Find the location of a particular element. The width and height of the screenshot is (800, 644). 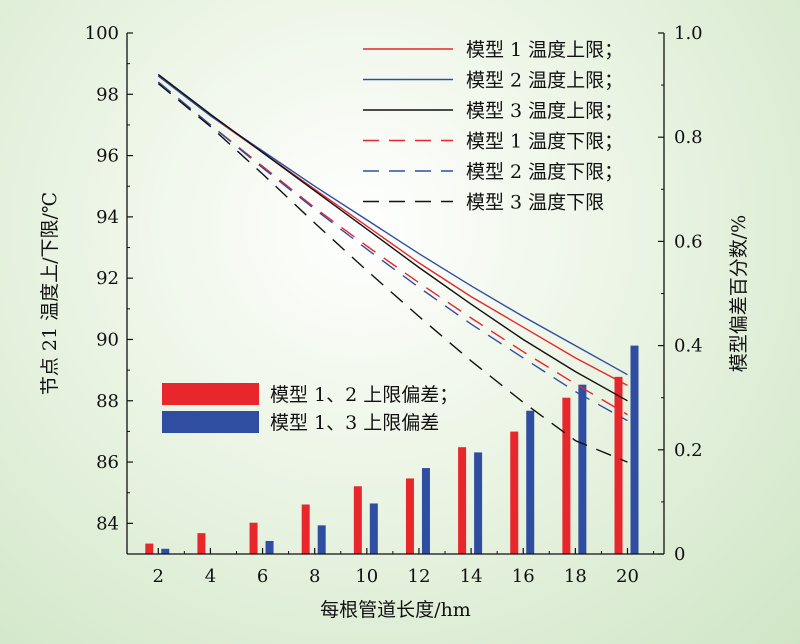

x-axis-title: 每根管道长度/hm is located at coordinates (395, 610).